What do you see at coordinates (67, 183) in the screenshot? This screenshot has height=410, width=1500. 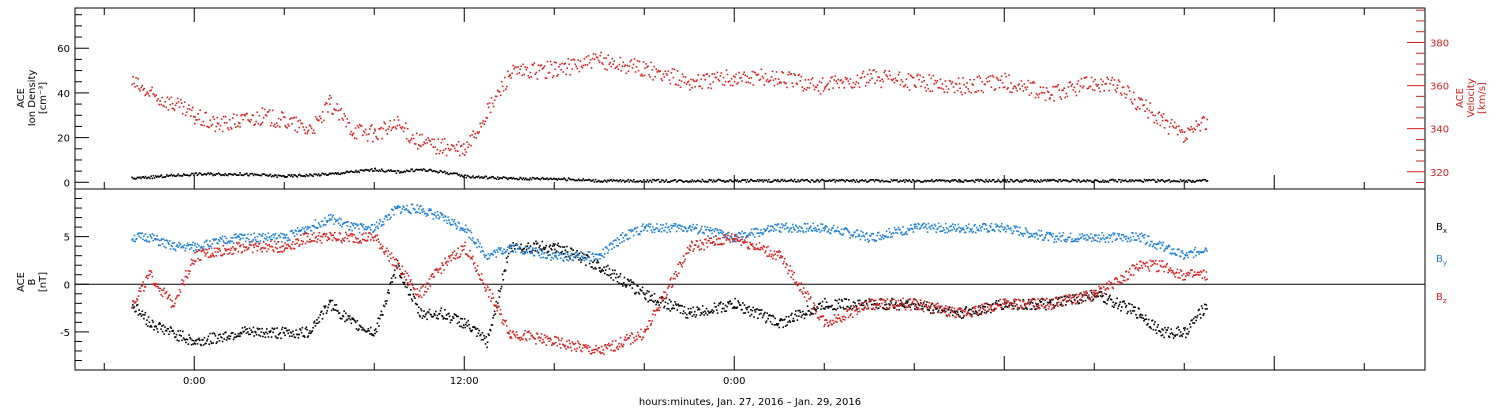 I see `top-left-tick-label: 0` at bounding box center [67, 183].